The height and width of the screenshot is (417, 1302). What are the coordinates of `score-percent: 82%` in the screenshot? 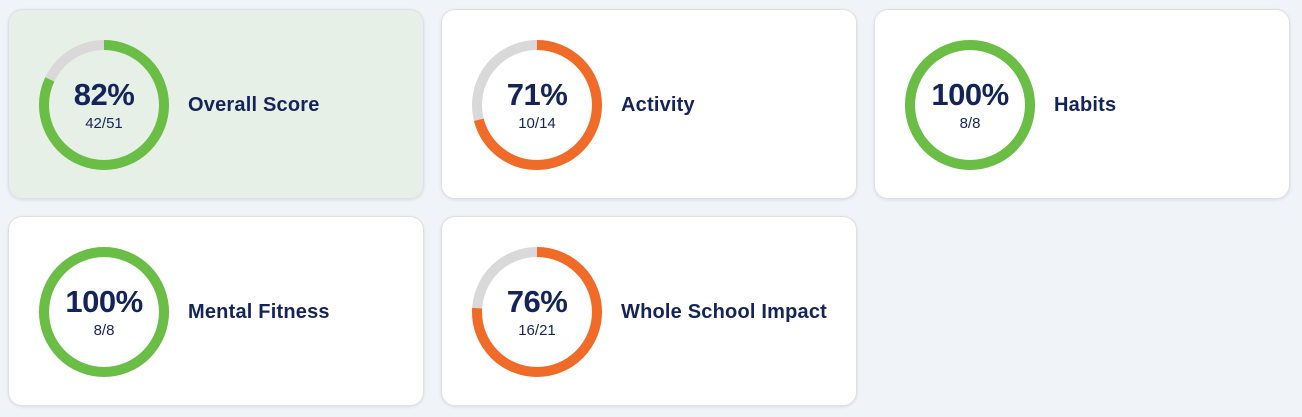 It's located at (104, 94).